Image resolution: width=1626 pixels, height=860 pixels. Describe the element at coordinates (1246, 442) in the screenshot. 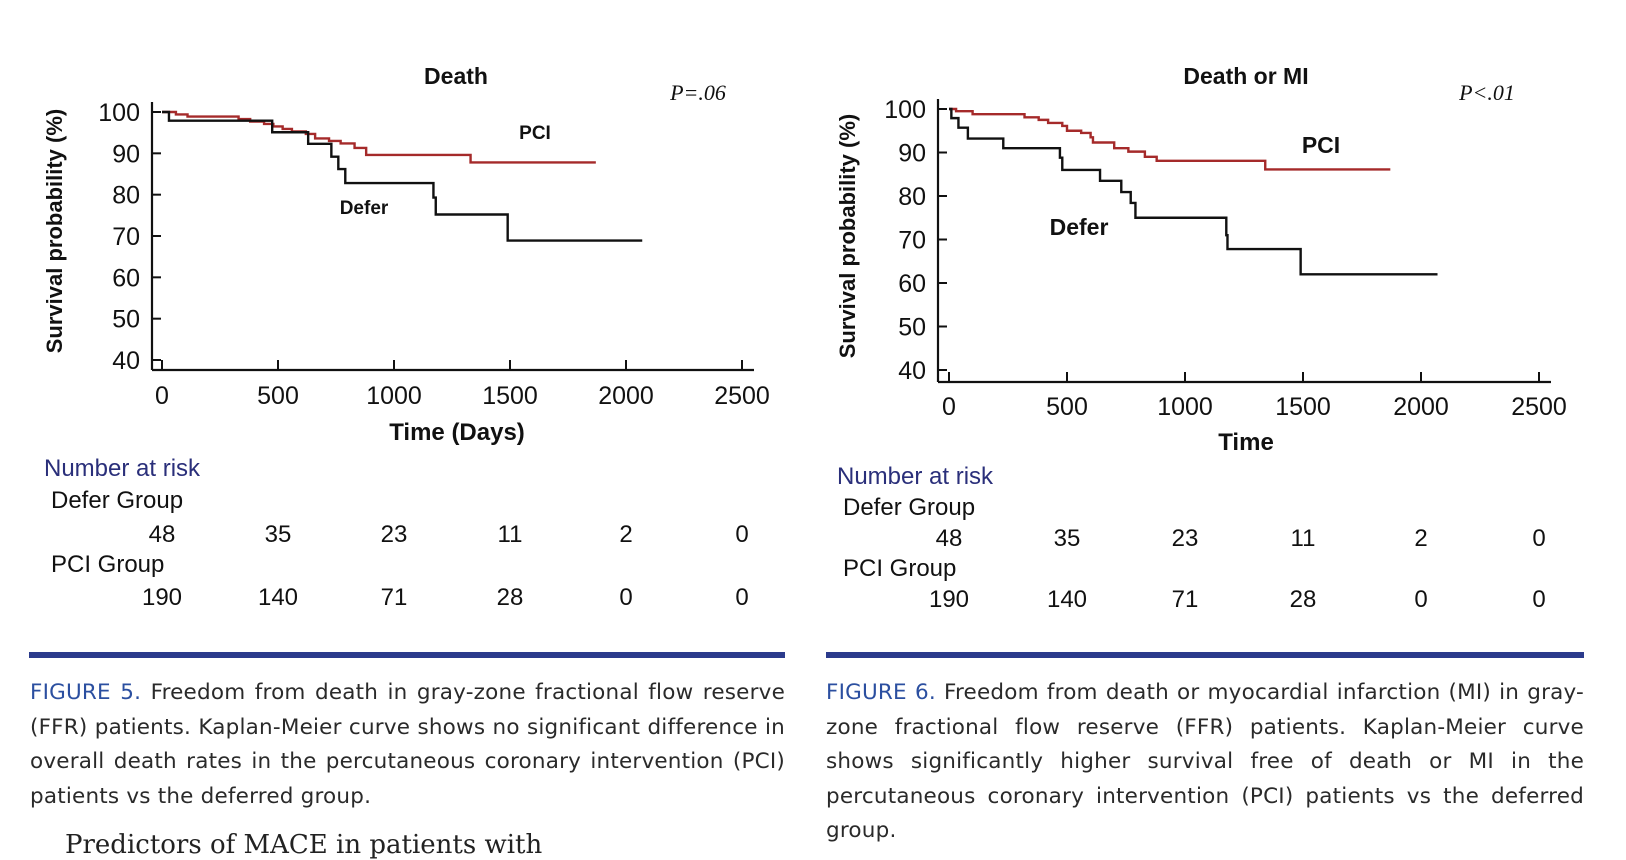

I see `x-axis-label: Time` at that location.